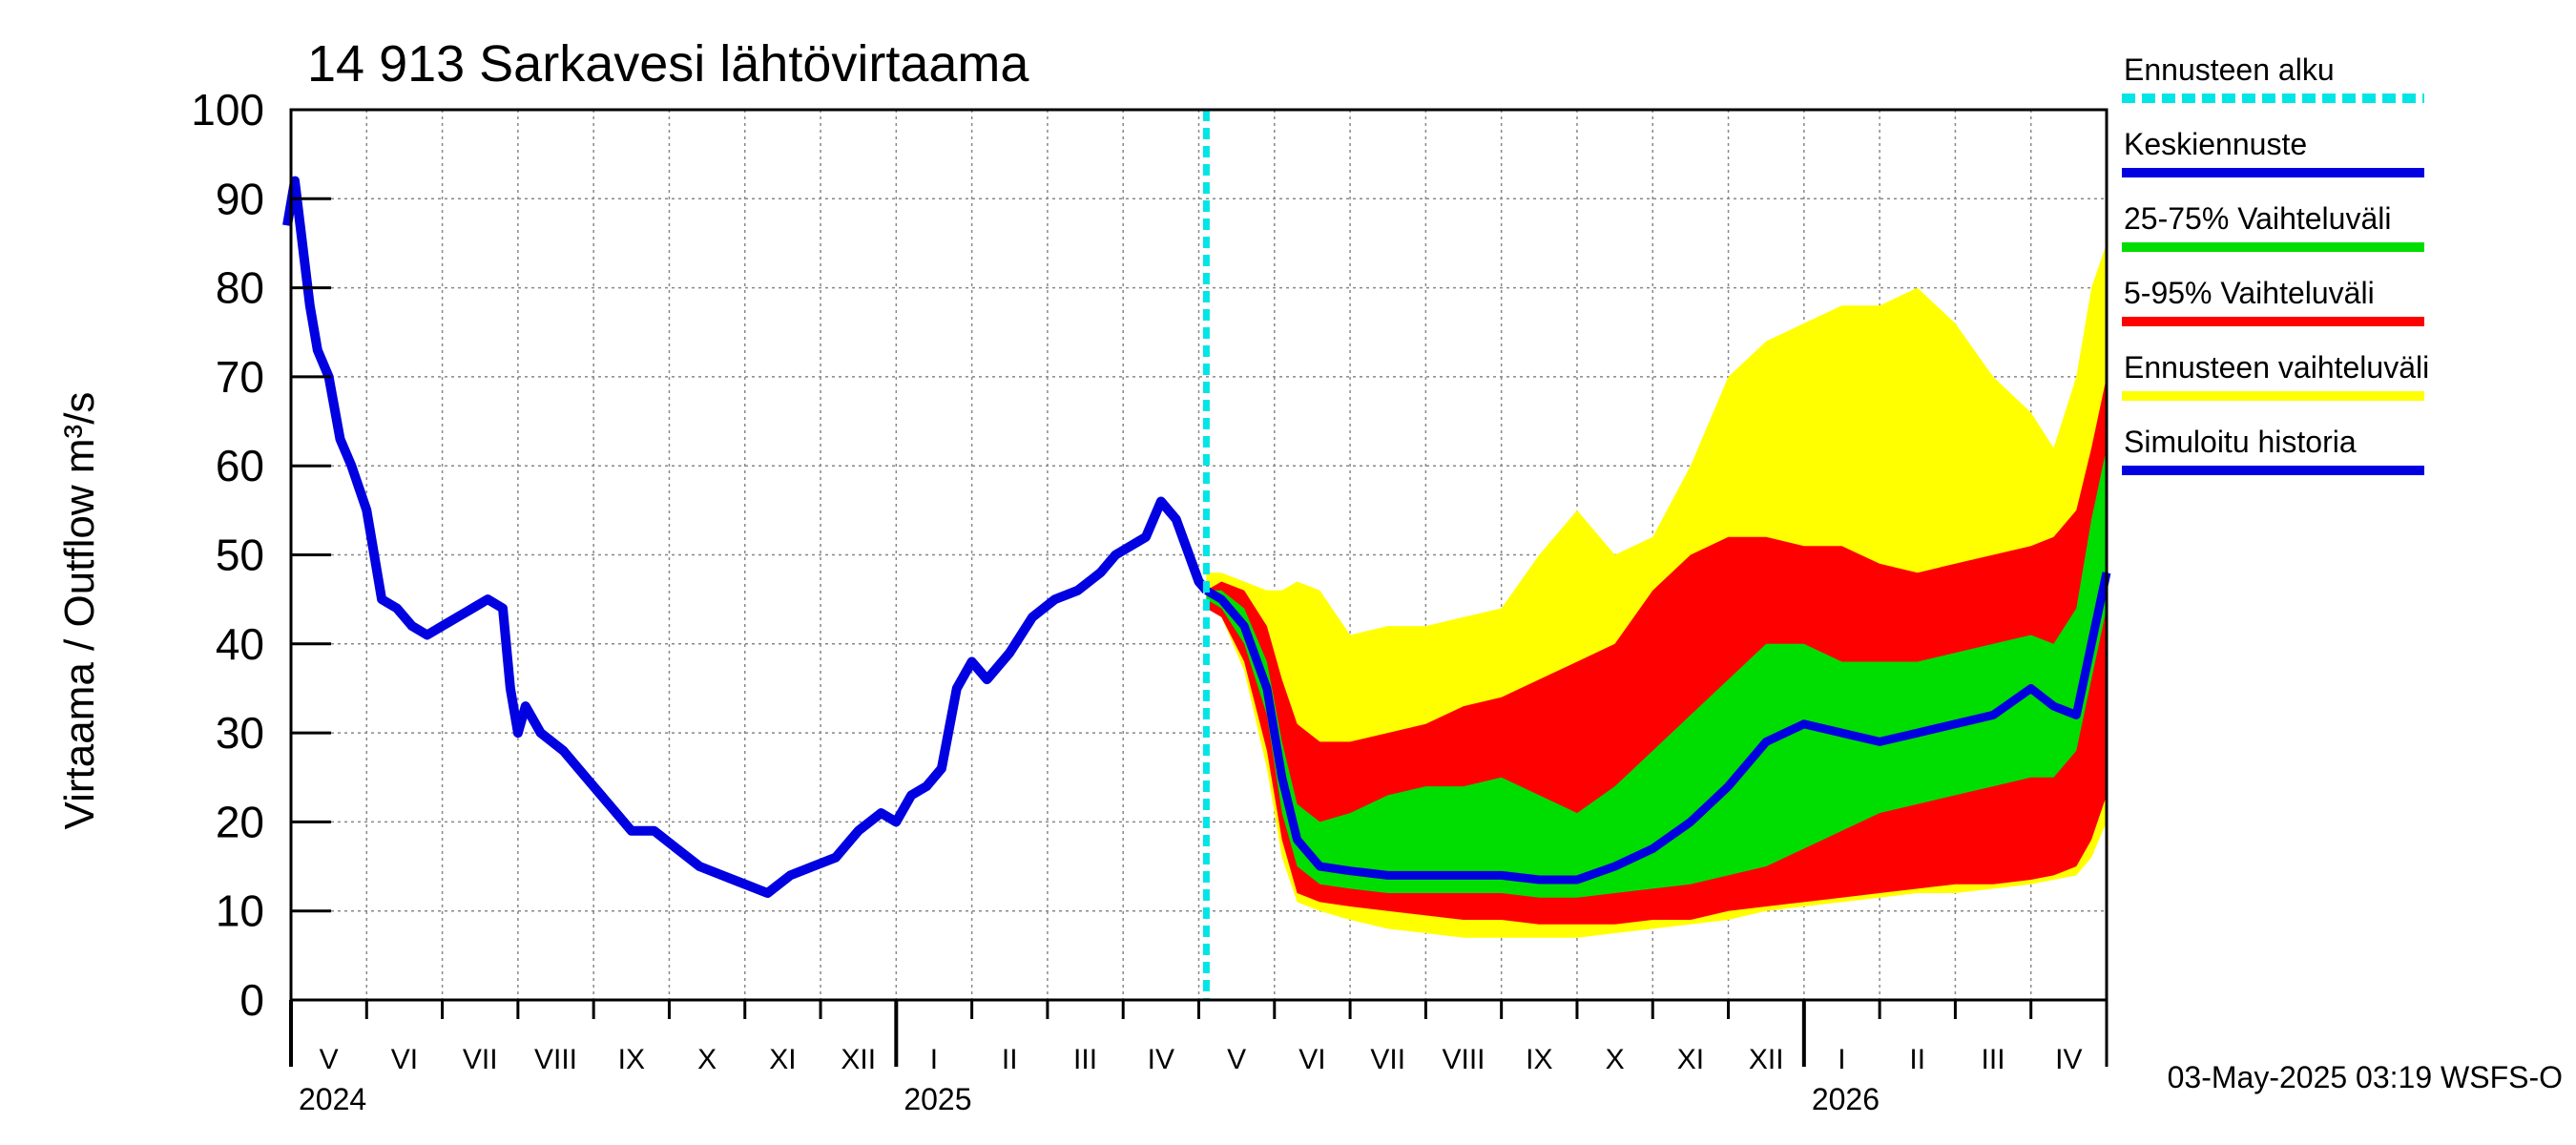  Describe the element at coordinates (240, 288) in the screenshot. I see `y-tick-label: 80` at that location.